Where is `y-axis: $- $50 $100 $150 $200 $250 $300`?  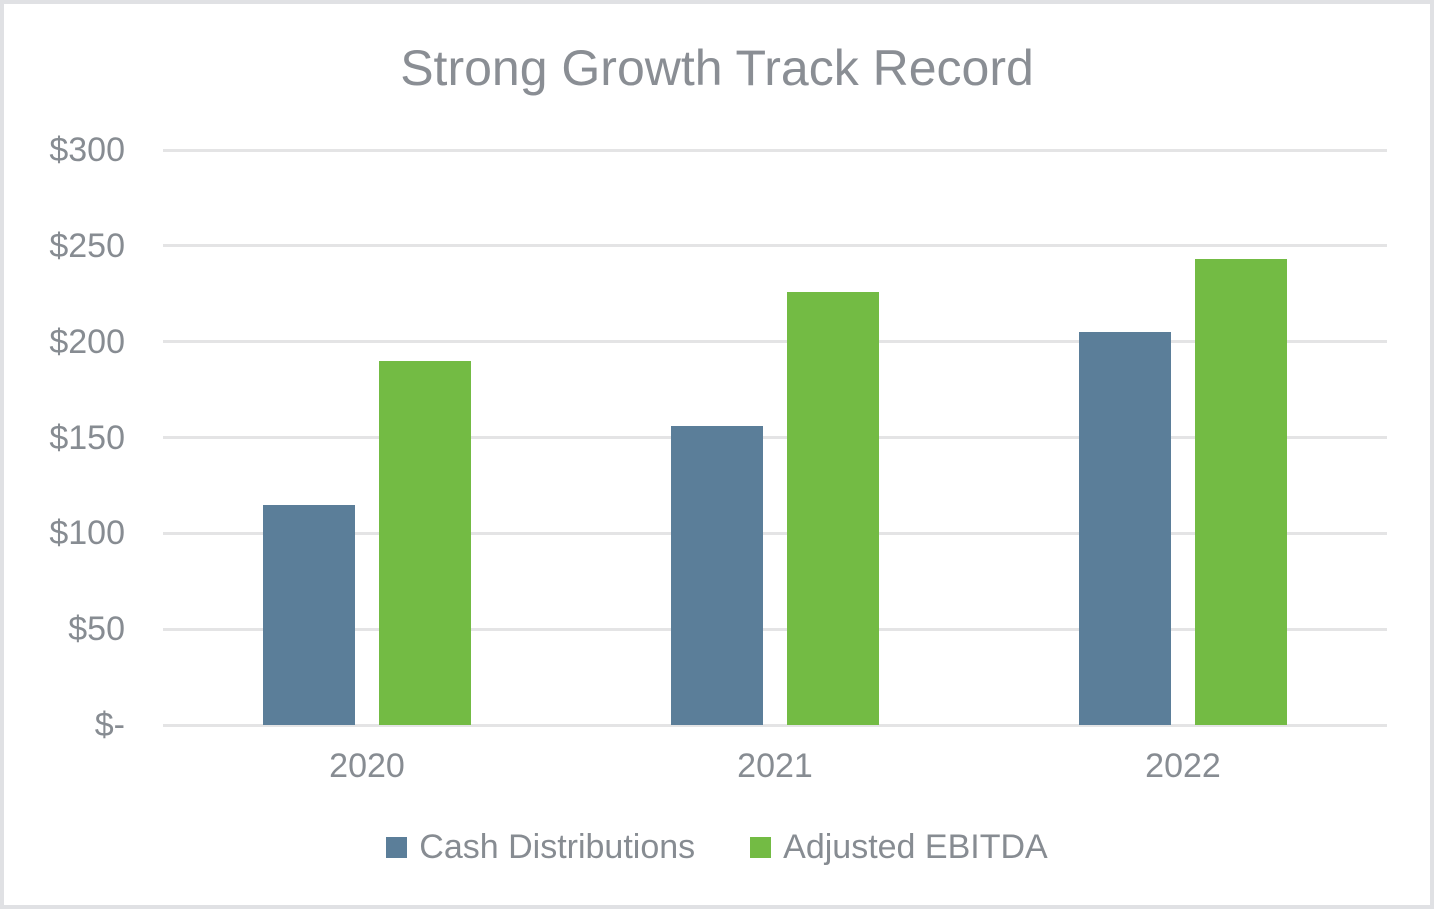 y-axis: $- $50 $100 $150 $200 $250 $300 is located at coordinates (64, 454).